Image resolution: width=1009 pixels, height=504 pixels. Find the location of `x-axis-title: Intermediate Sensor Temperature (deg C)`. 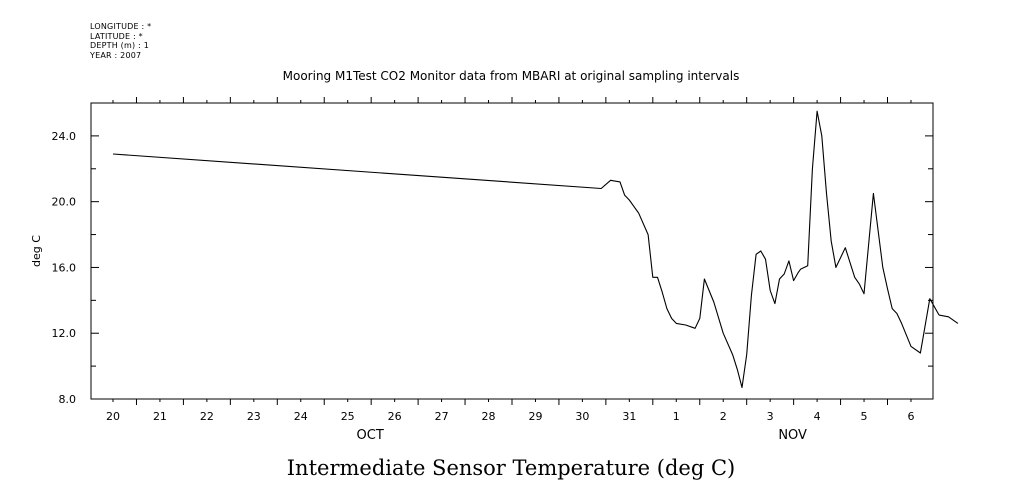

x-axis-title: Intermediate Sensor Temperature (deg C) is located at coordinates (511, 468).